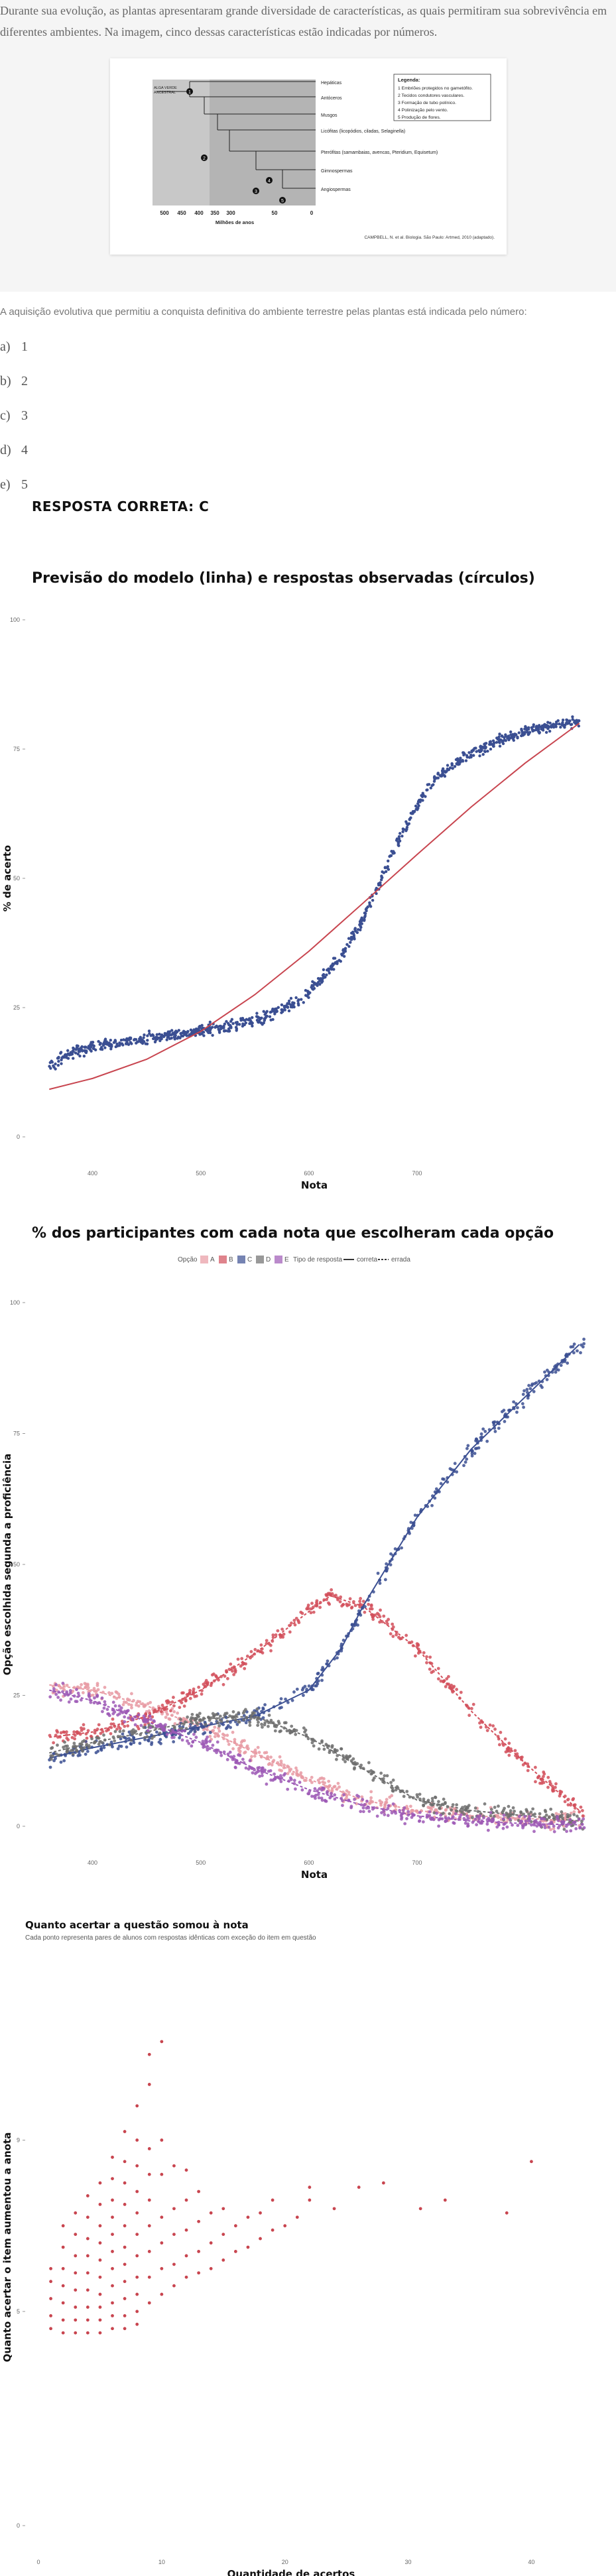  I want to click on option-e: e) 5, so click(14, 485).